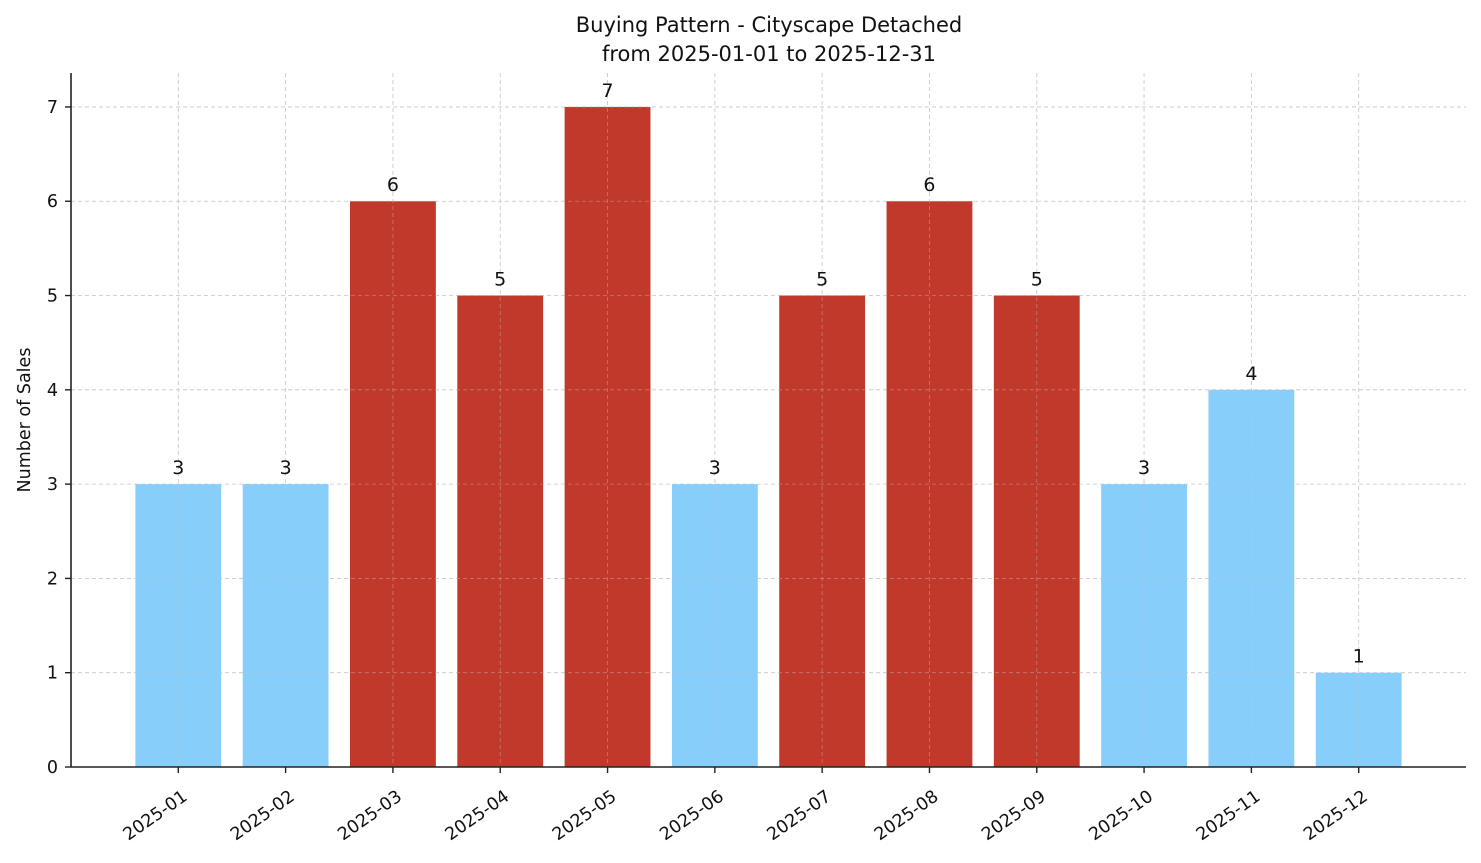 The width and height of the screenshot is (1481, 863). What do you see at coordinates (52, 674) in the screenshot?
I see `y-tick-label: 1` at bounding box center [52, 674].